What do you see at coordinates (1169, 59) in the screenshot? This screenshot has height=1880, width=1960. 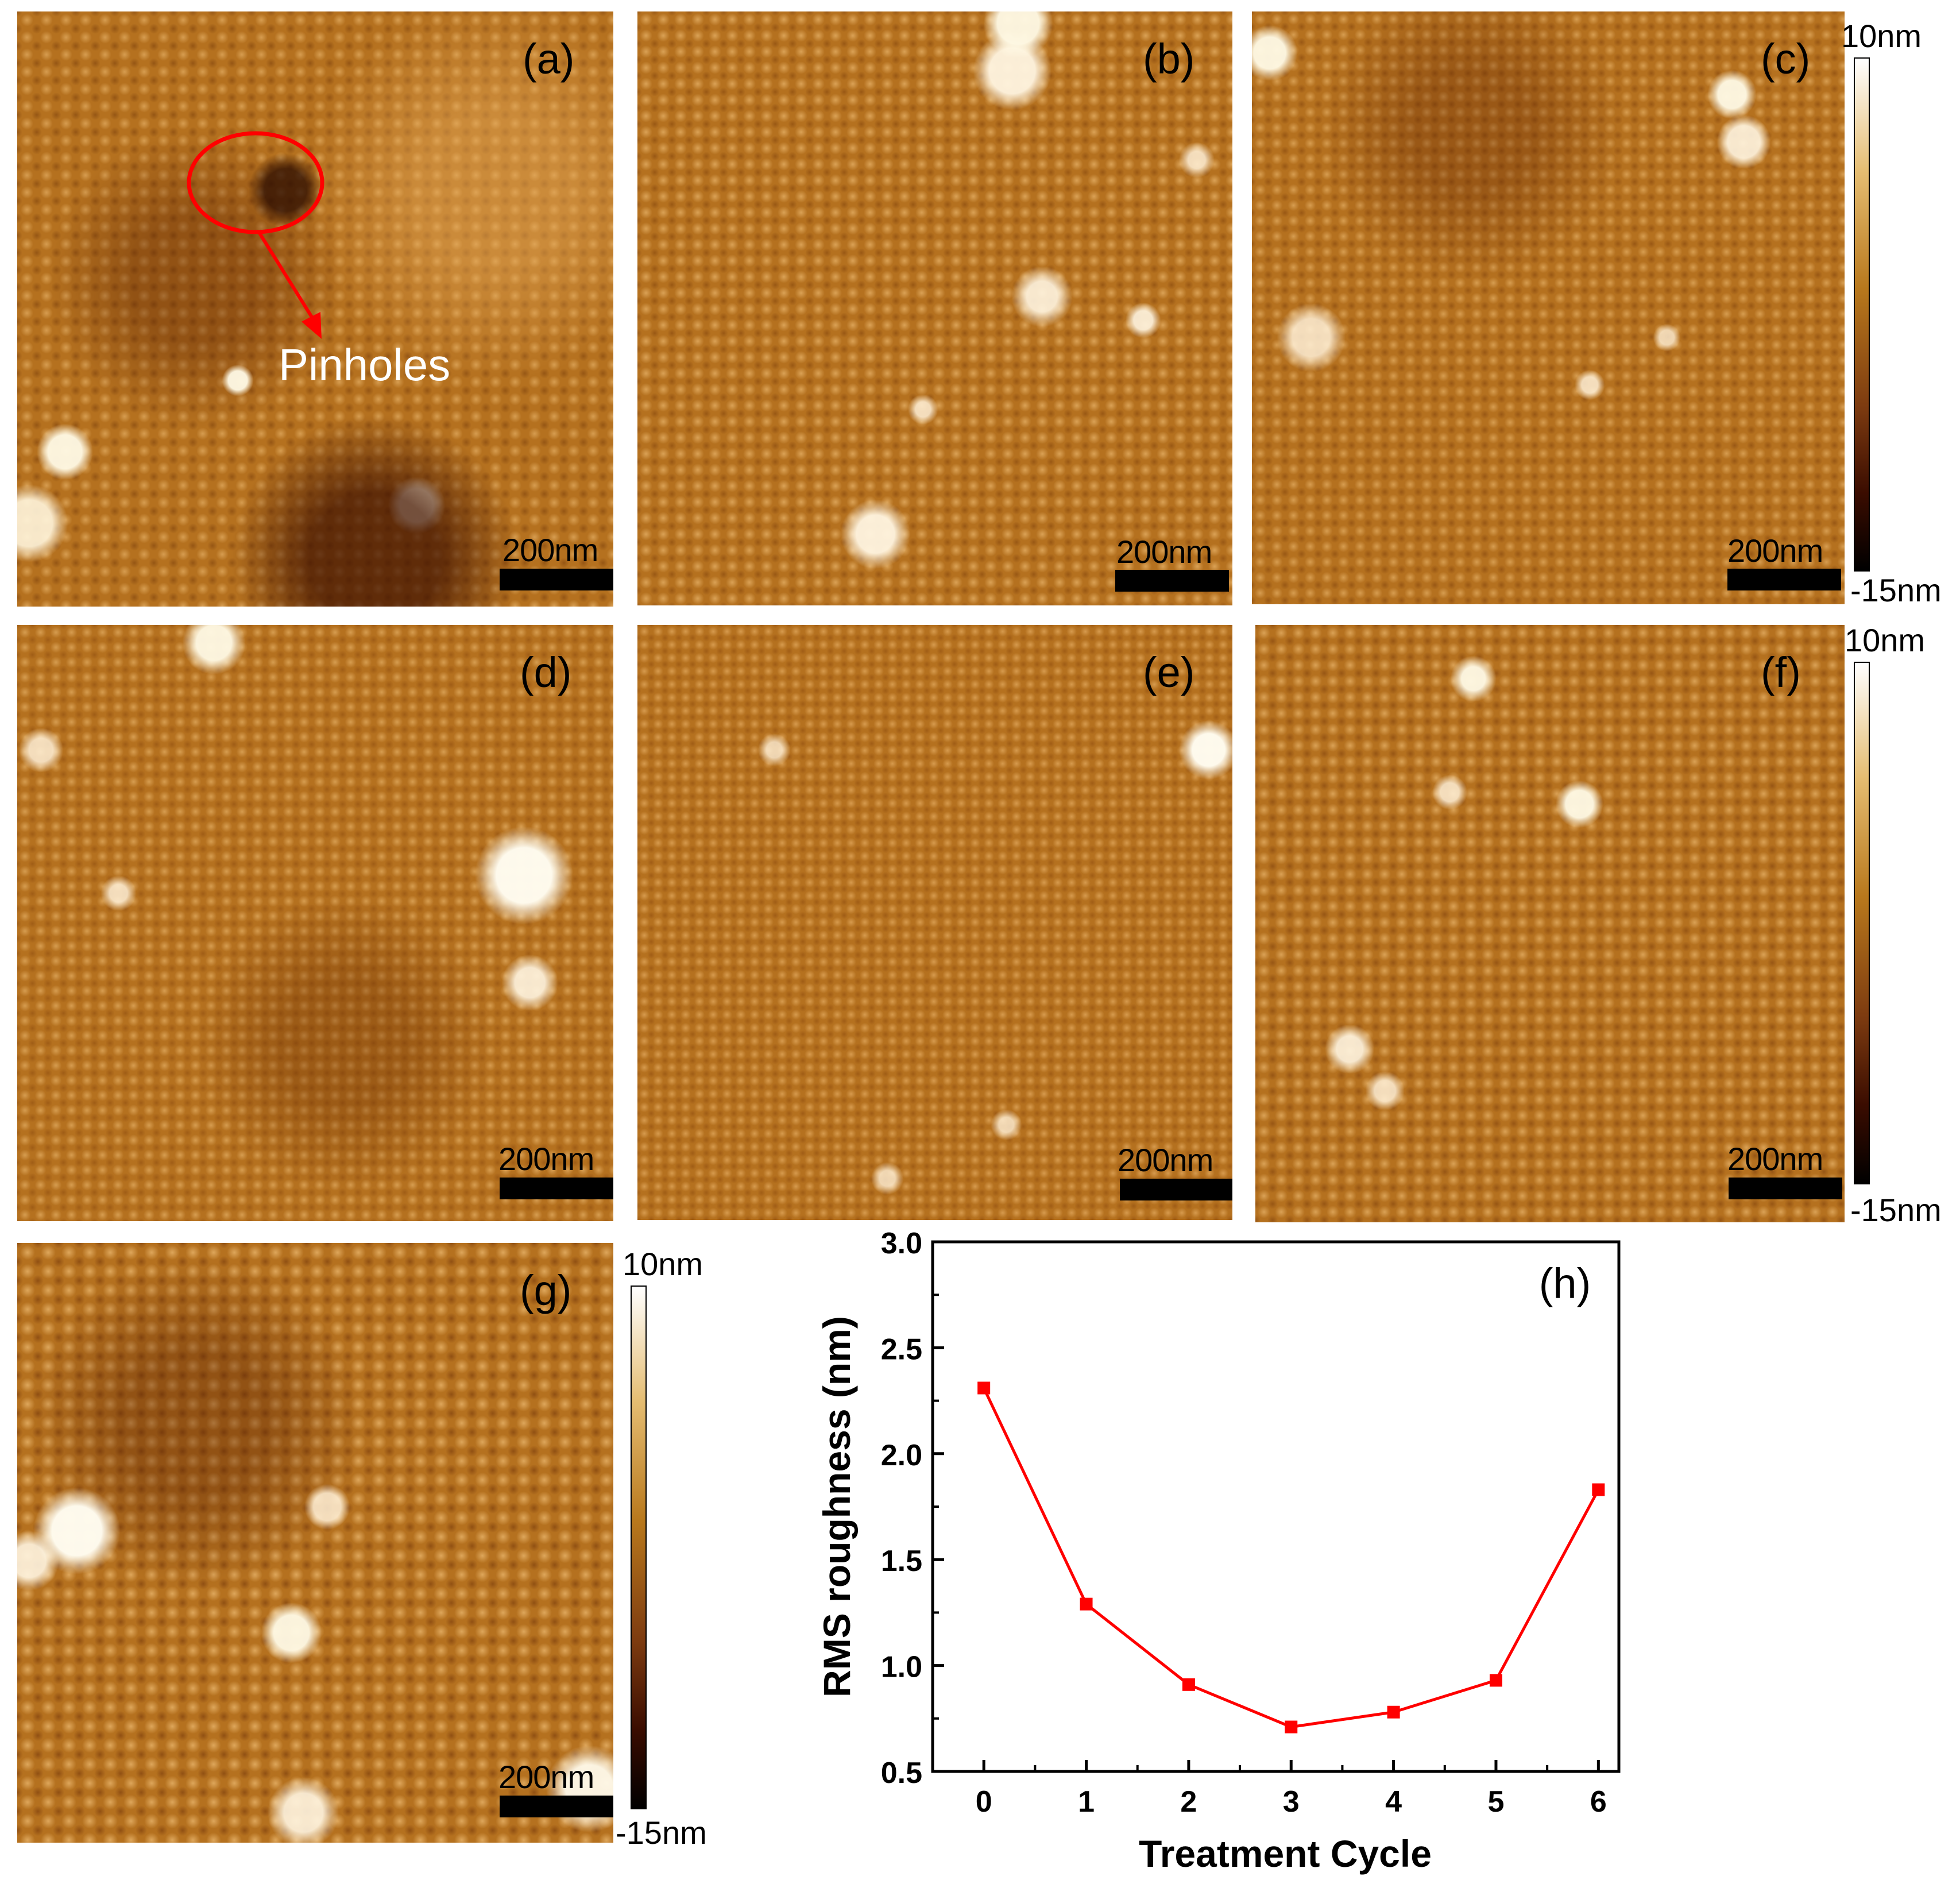 I see `panel-label-b: (b)` at bounding box center [1169, 59].